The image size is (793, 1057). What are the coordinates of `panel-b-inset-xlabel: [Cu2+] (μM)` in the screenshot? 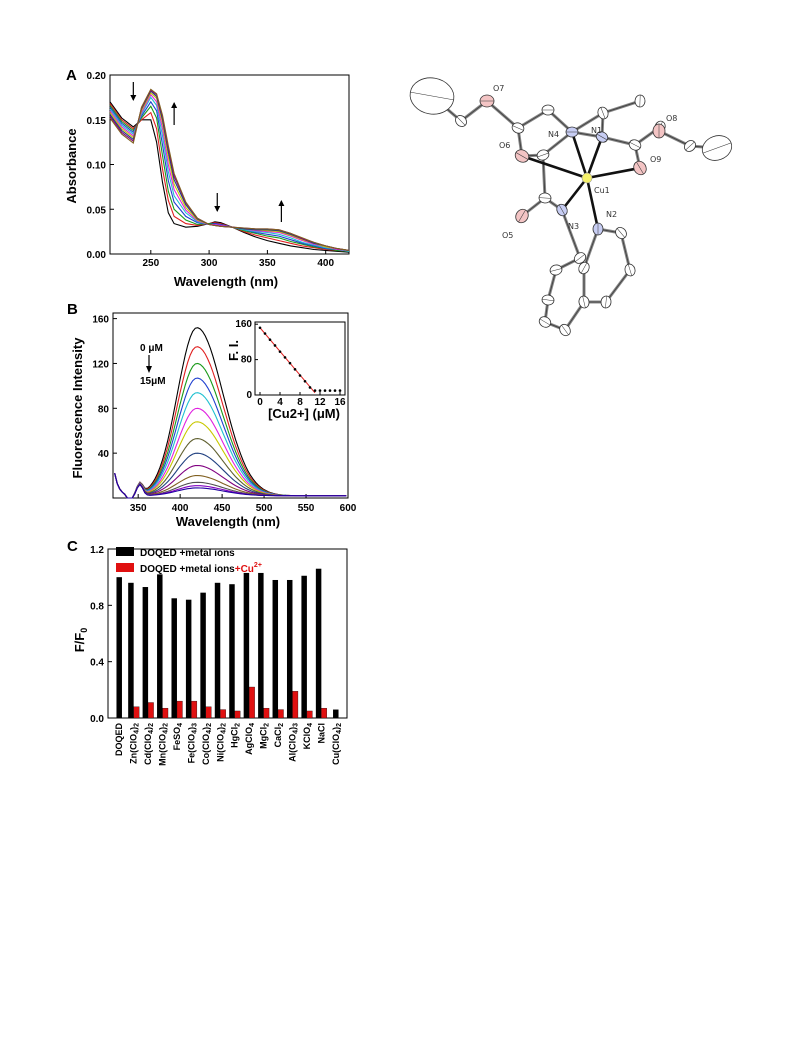 It's located at (304, 413).